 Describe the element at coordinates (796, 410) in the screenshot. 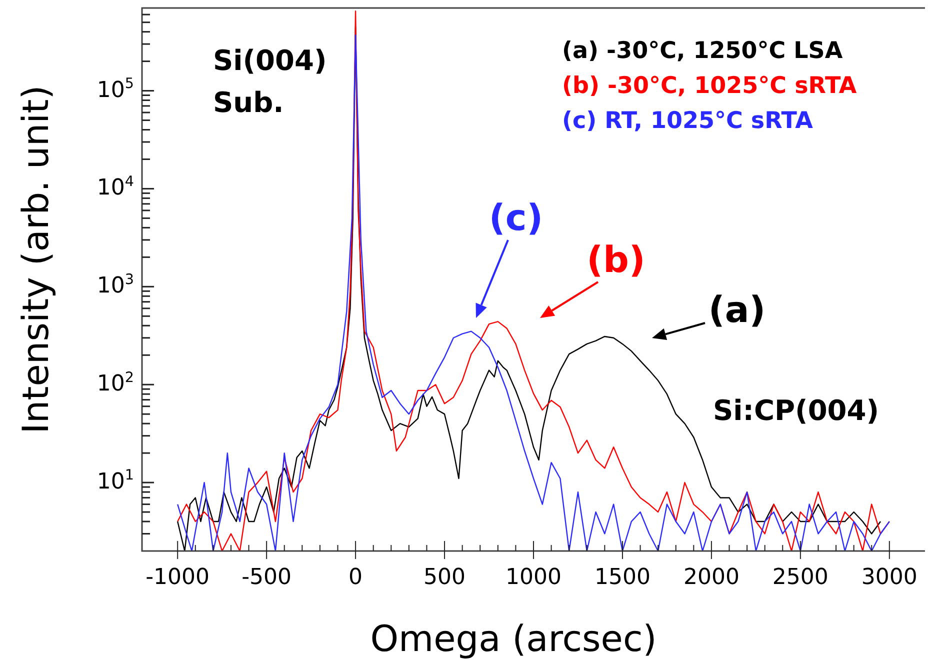

I see `annotation: Si:CP(004)` at that location.